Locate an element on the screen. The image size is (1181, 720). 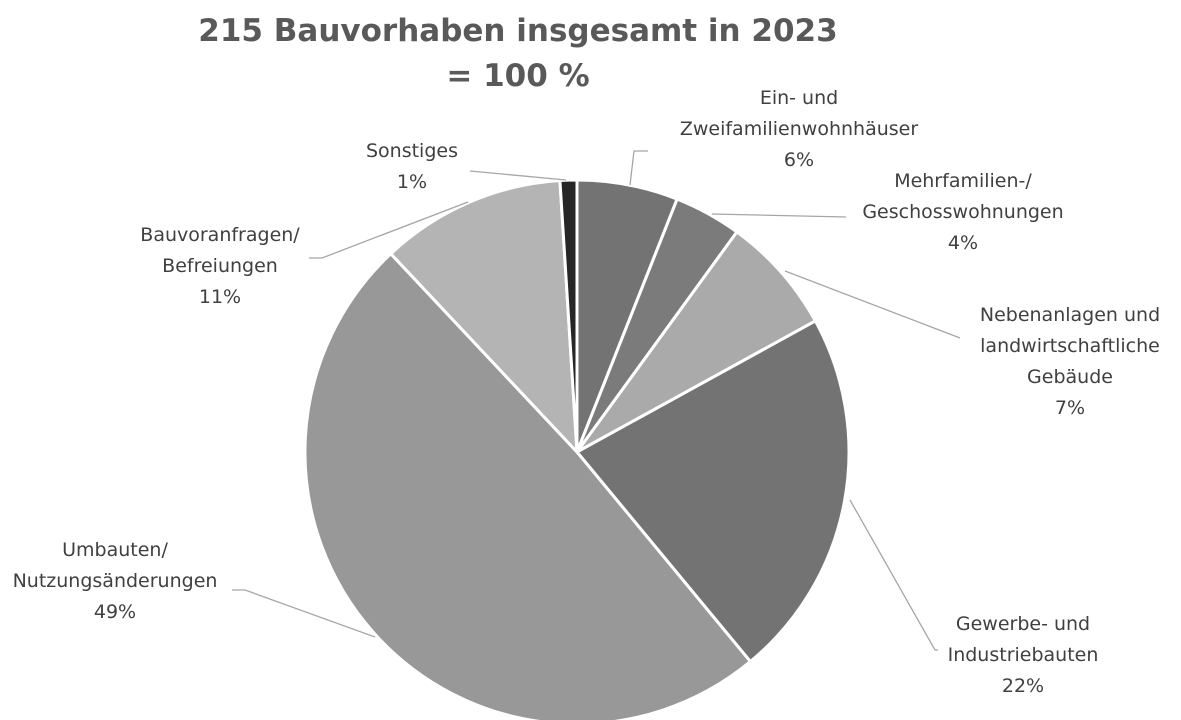
slice-category-label: Zweifamilienwohnhäuser is located at coordinates (799, 129).